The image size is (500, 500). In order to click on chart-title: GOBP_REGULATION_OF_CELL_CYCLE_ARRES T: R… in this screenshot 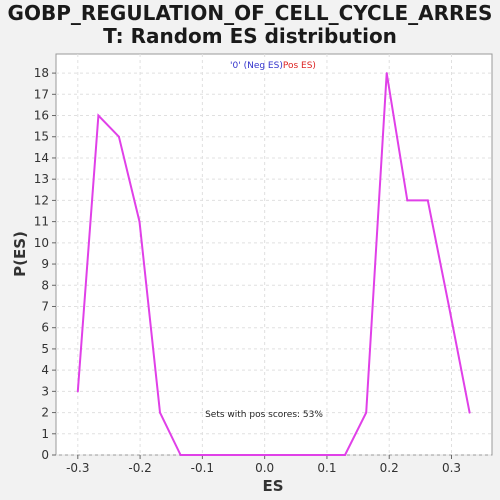, I will do `click(250, 25)`.